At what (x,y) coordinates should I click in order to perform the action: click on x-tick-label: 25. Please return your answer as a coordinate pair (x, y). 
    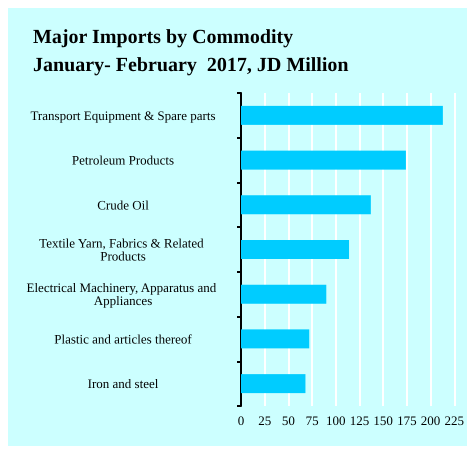
    Looking at the image, I should click on (265, 420).